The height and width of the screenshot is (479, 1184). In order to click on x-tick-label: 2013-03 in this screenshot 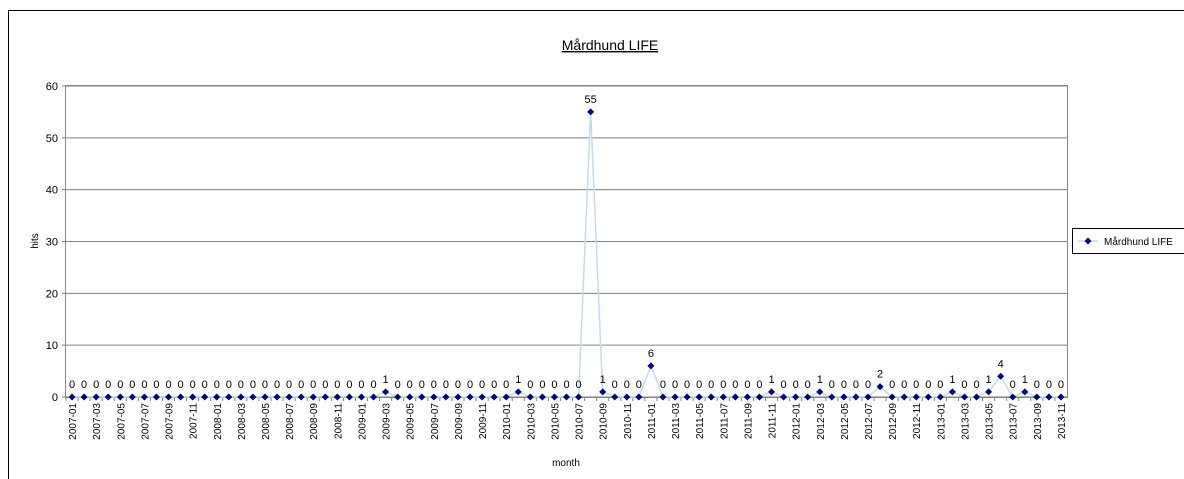, I will do `click(965, 421)`.